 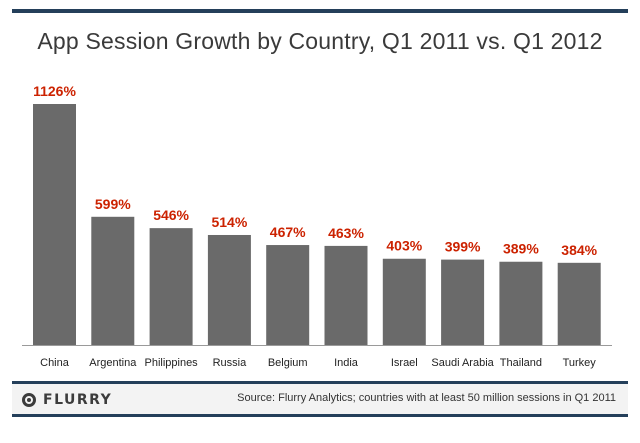 What do you see at coordinates (579, 303) in the screenshot?
I see `bar-turkey` at bounding box center [579, 303].